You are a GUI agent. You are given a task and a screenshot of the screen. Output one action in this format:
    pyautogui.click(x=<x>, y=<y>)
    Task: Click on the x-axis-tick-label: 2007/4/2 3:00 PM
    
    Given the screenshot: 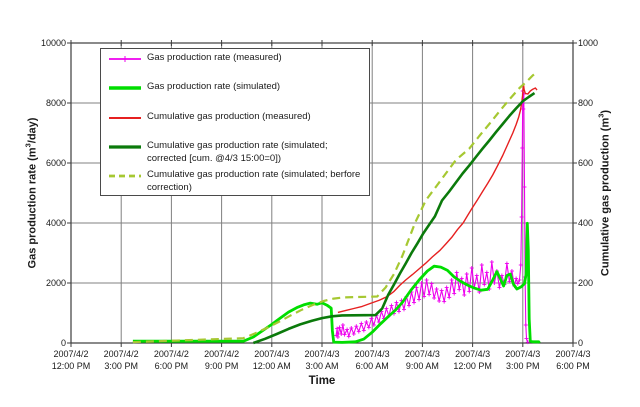 What is the action you would take?
    pyautogui.click(x=121, y=360)
    